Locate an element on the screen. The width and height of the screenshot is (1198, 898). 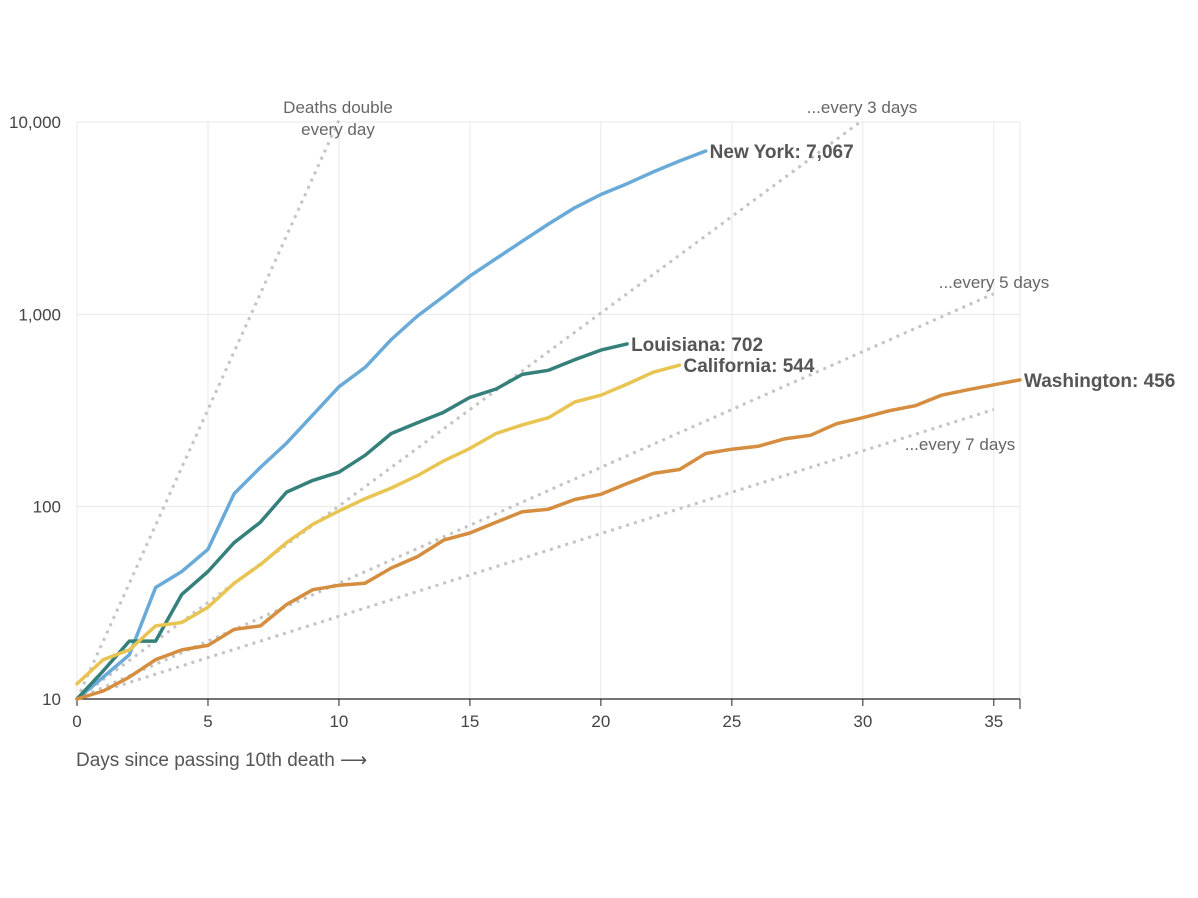
x-tick-label: 30 is located at coordinates (862, 721).